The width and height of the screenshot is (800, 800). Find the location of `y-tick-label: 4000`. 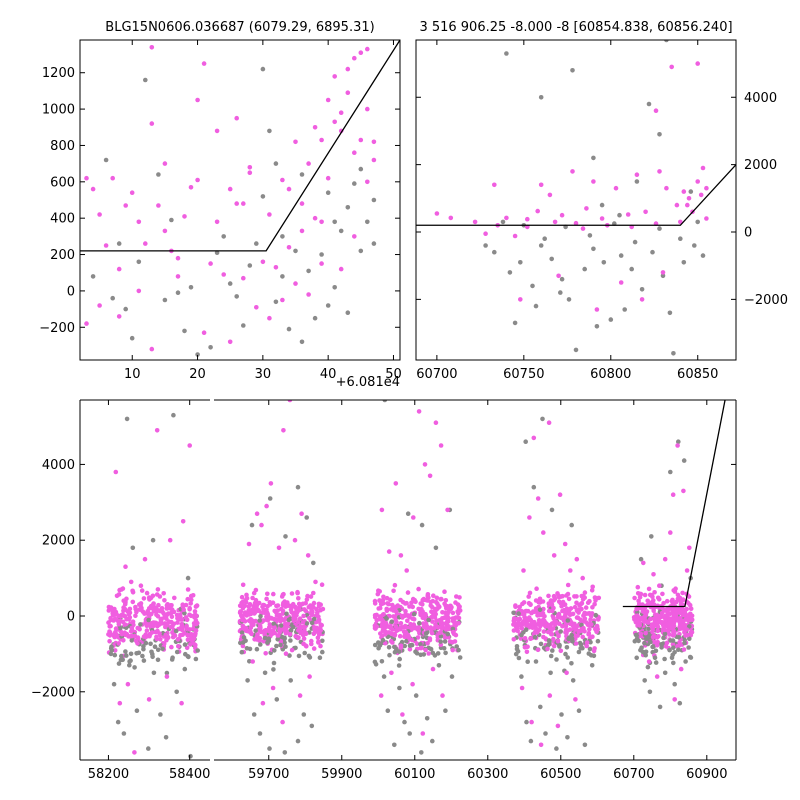

y-tick-label: 4000 is located at coordinates (760, 98).